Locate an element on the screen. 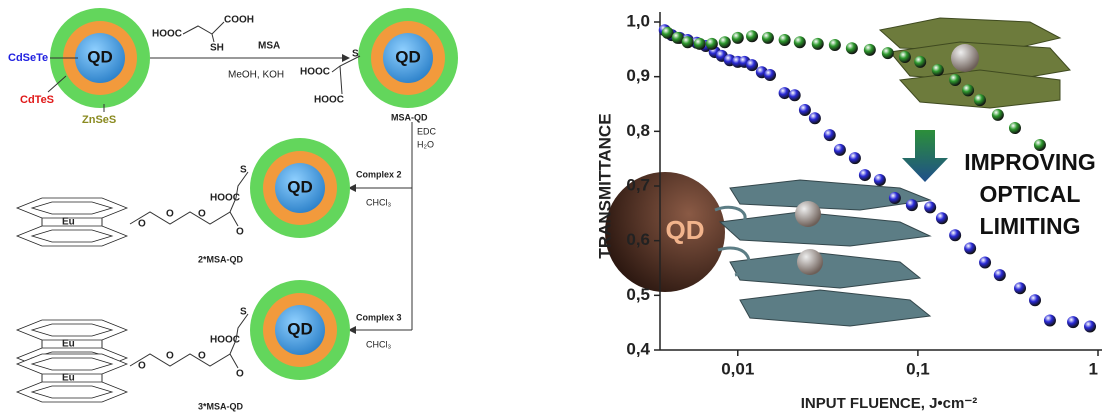  x-tick-label: 0,01 is located at coordinates (737, 368).